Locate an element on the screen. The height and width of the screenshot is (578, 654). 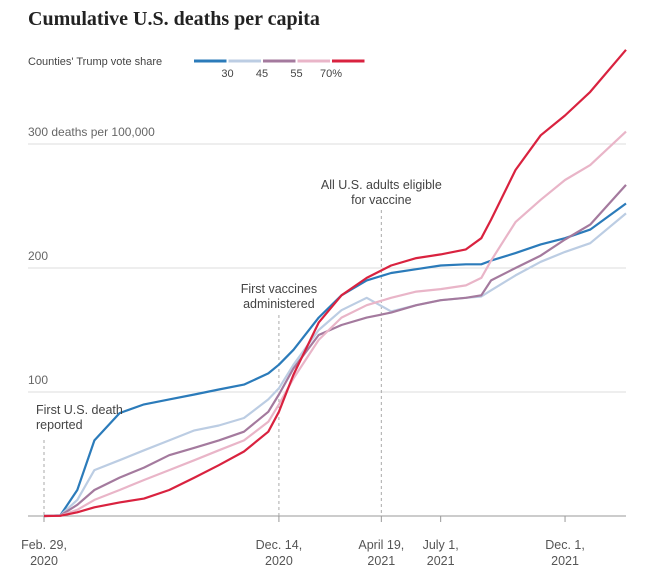
legend-title: Counties' Trump vote share is located at coordinates (95, 62).